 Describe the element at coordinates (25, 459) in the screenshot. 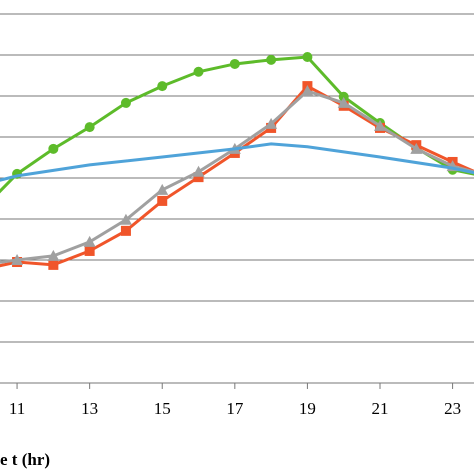

I see `x-axis-label: e t (hr)` at that location.